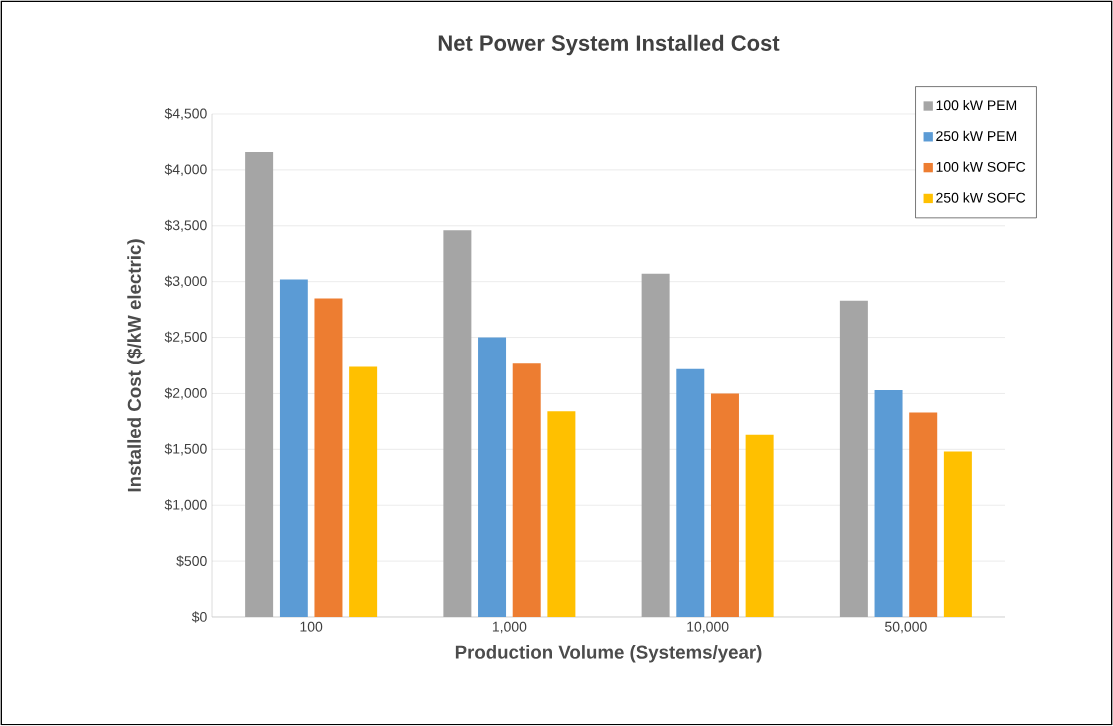 The height and width of the screenshot is (726, 1113). Describe the element at coordinates (976, 105) in the screenshot. I see `legend-label: 100 kW PEM` at that location.